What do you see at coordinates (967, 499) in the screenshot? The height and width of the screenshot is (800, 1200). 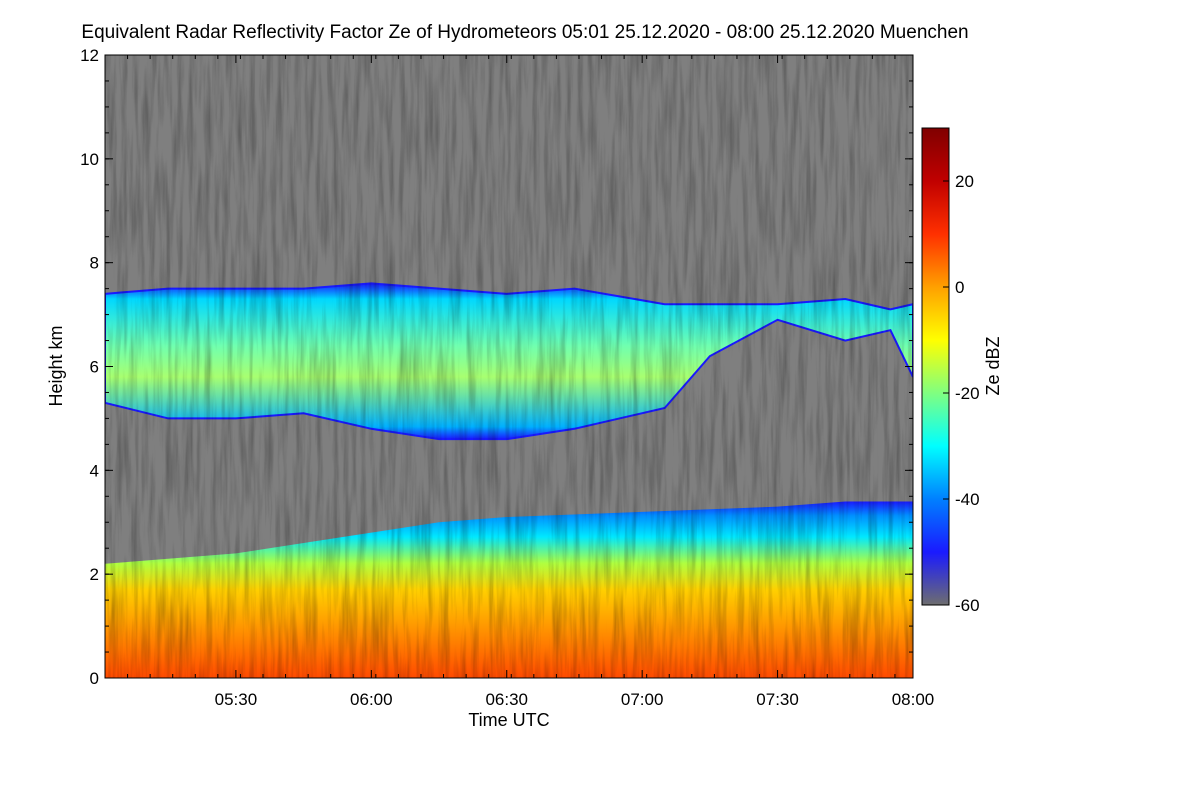 I see `colorbar-tick-label: -40` at bounding box center [967, 499].